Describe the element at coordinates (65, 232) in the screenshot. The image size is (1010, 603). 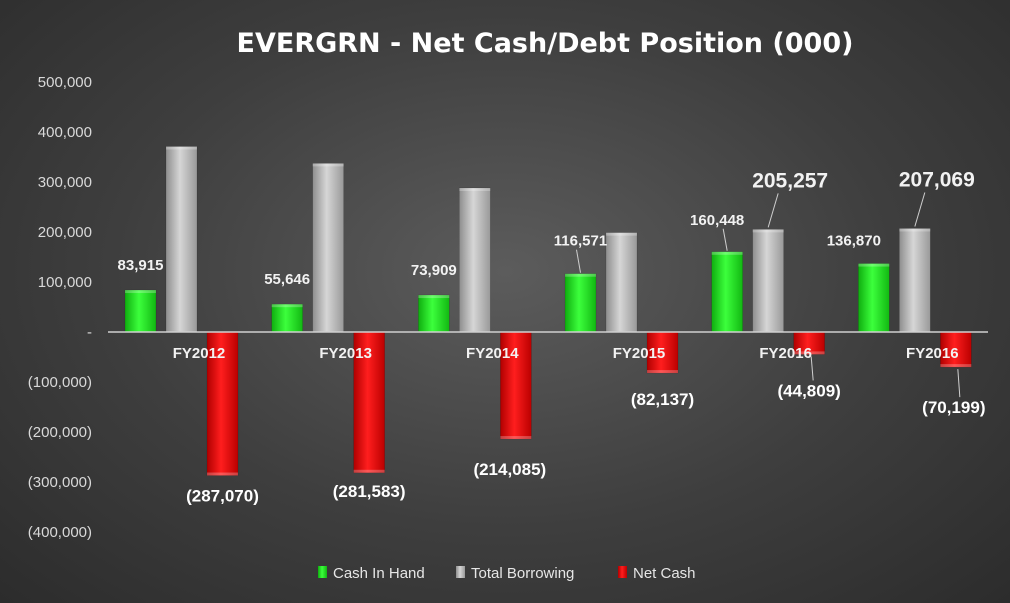
I see `y-tick-label: 200,000` at that location.